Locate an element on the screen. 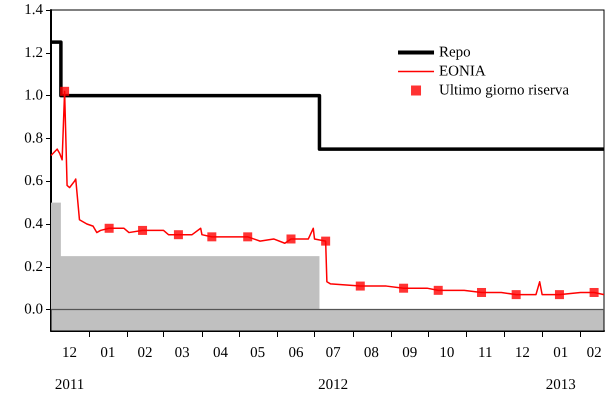  x-tick-label: 01 is located at coordinates (108, 353).